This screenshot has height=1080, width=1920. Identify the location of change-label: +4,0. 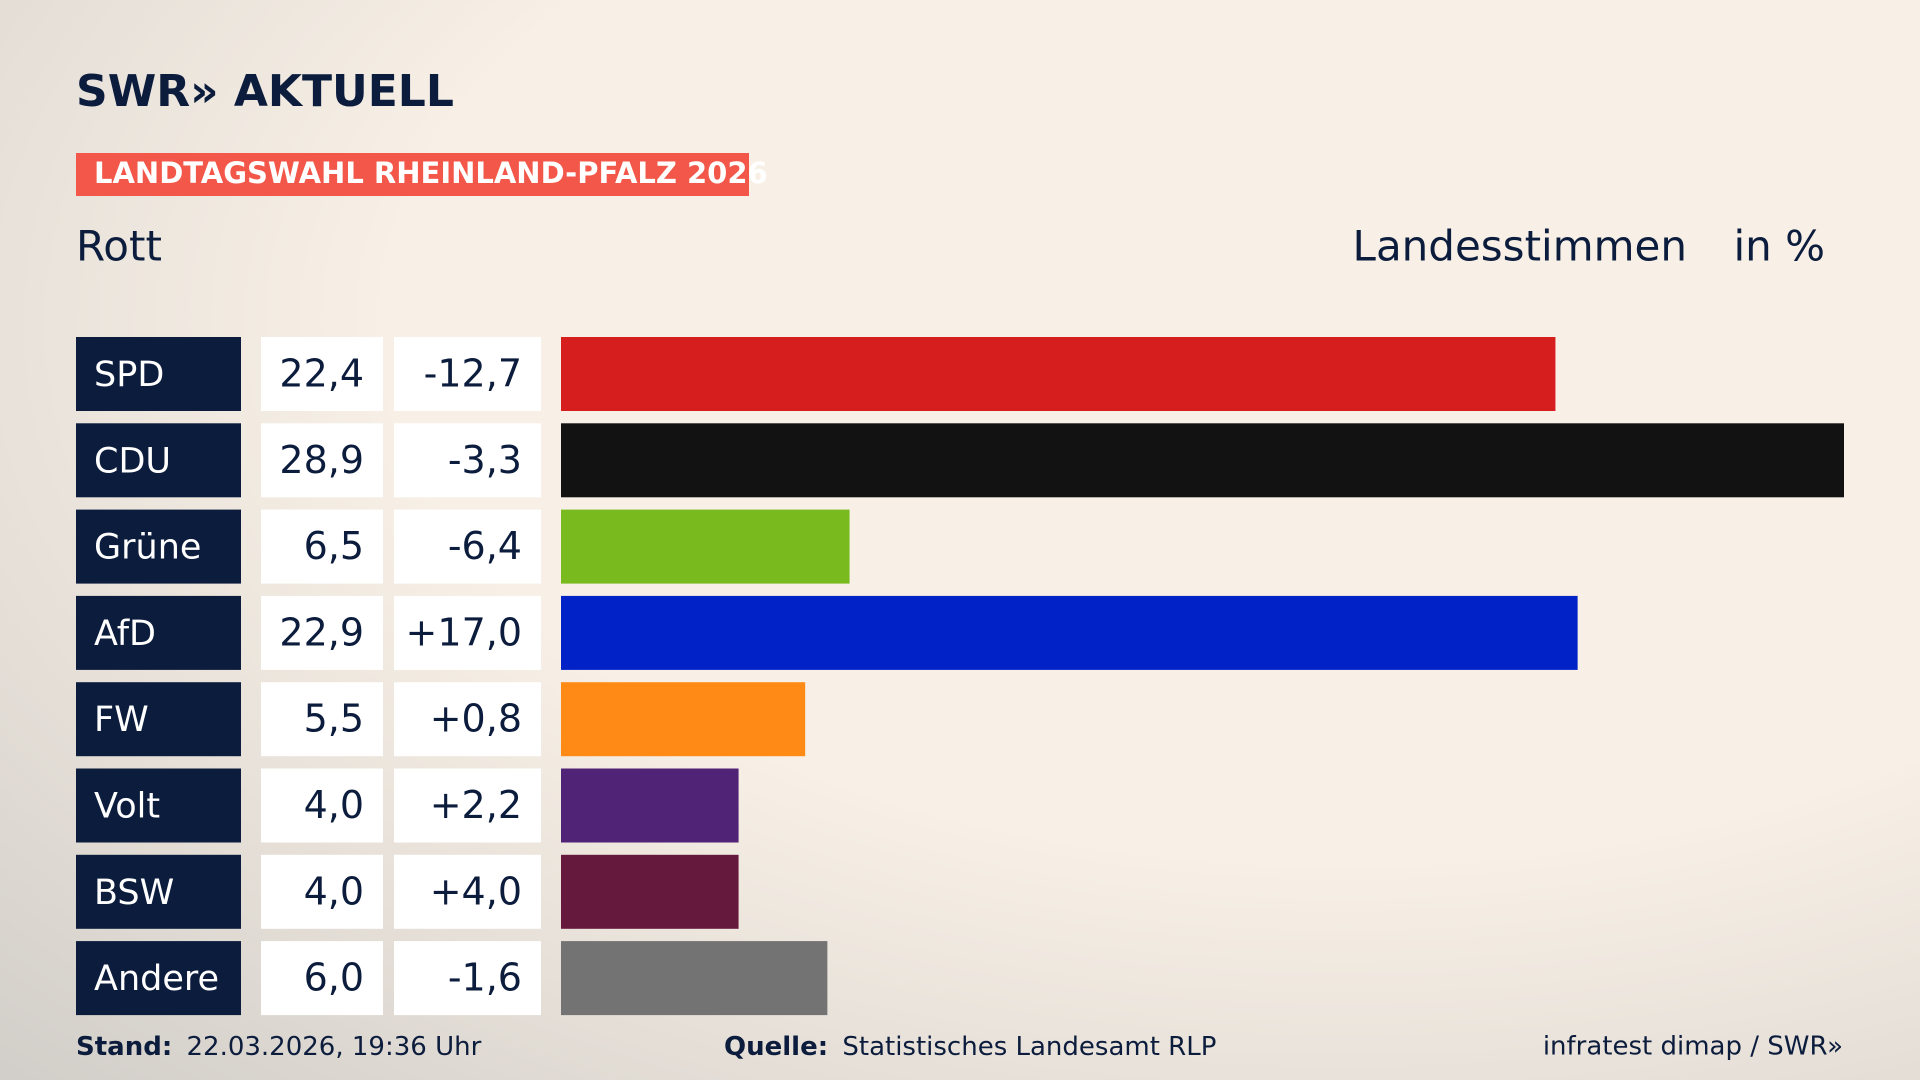
(476, 891).